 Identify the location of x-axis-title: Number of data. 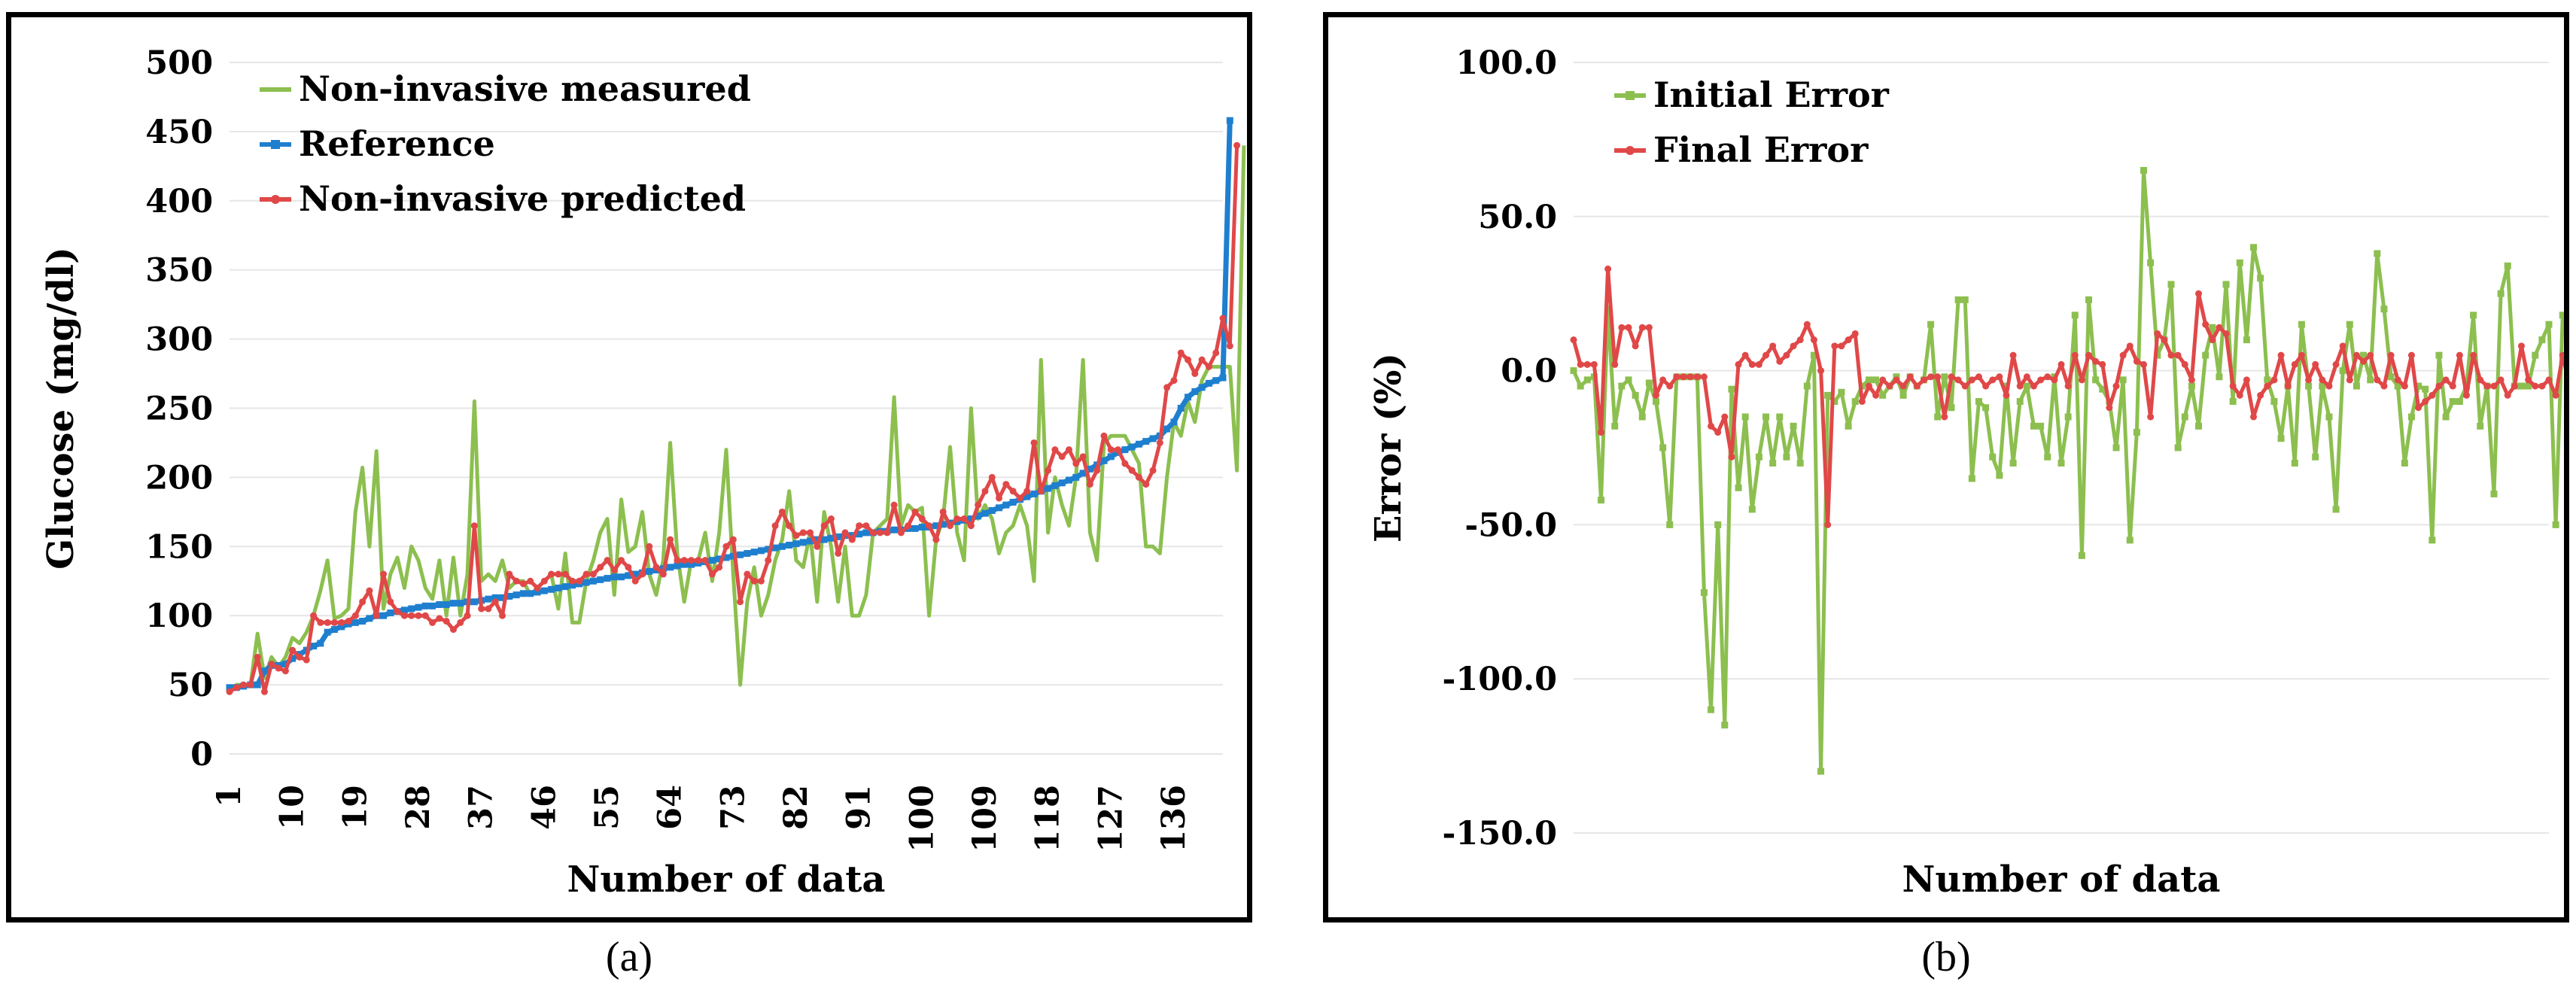
(2061, 880).